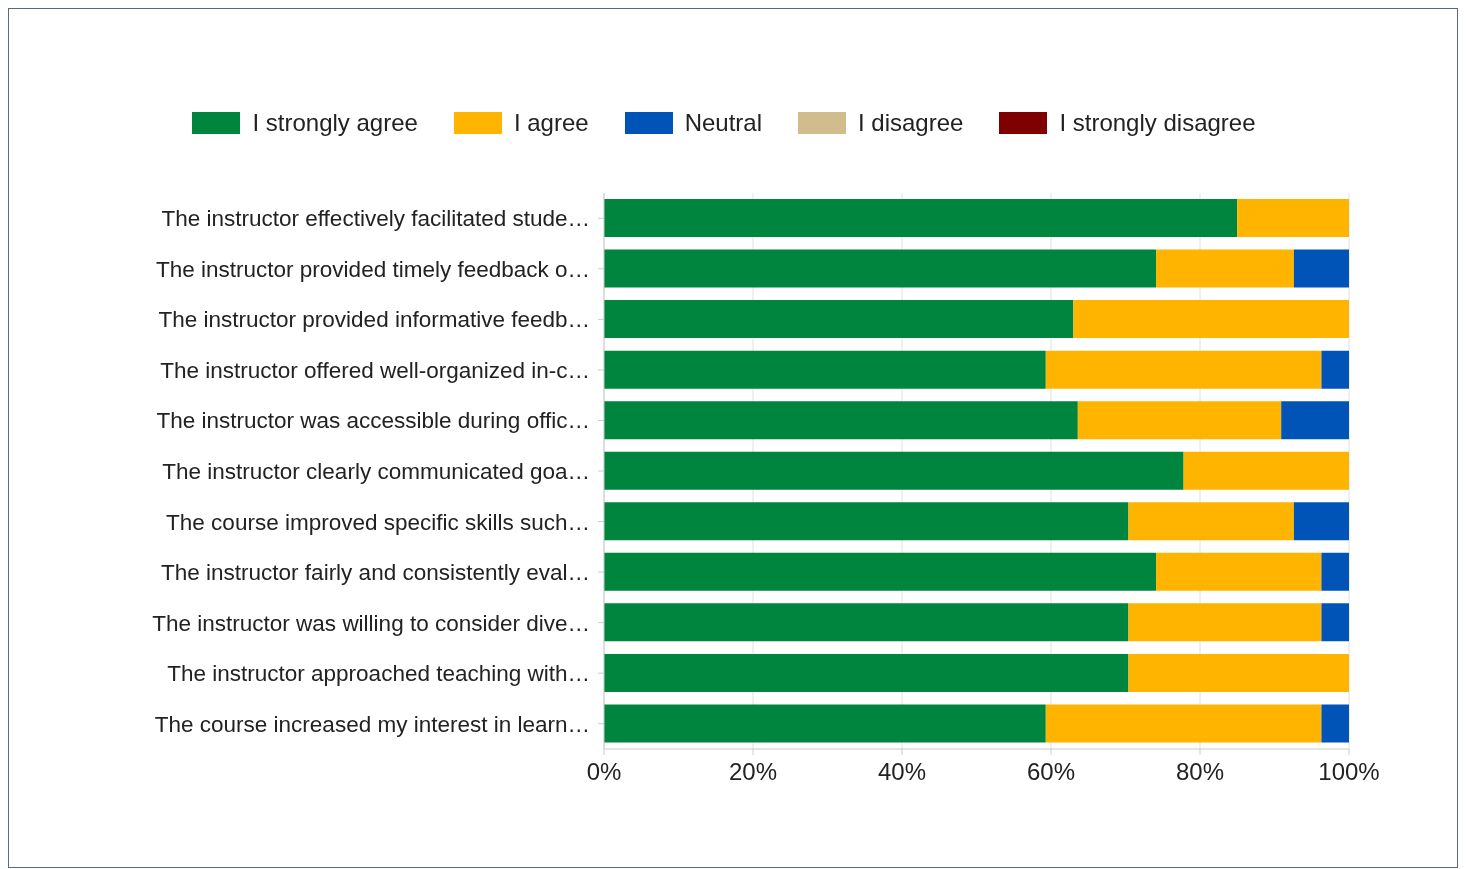 The image size is (1466, 869). Describe the element at coordinates (335, 123) in the screenshot. I see `legend-label: I strongly agree` at that location.